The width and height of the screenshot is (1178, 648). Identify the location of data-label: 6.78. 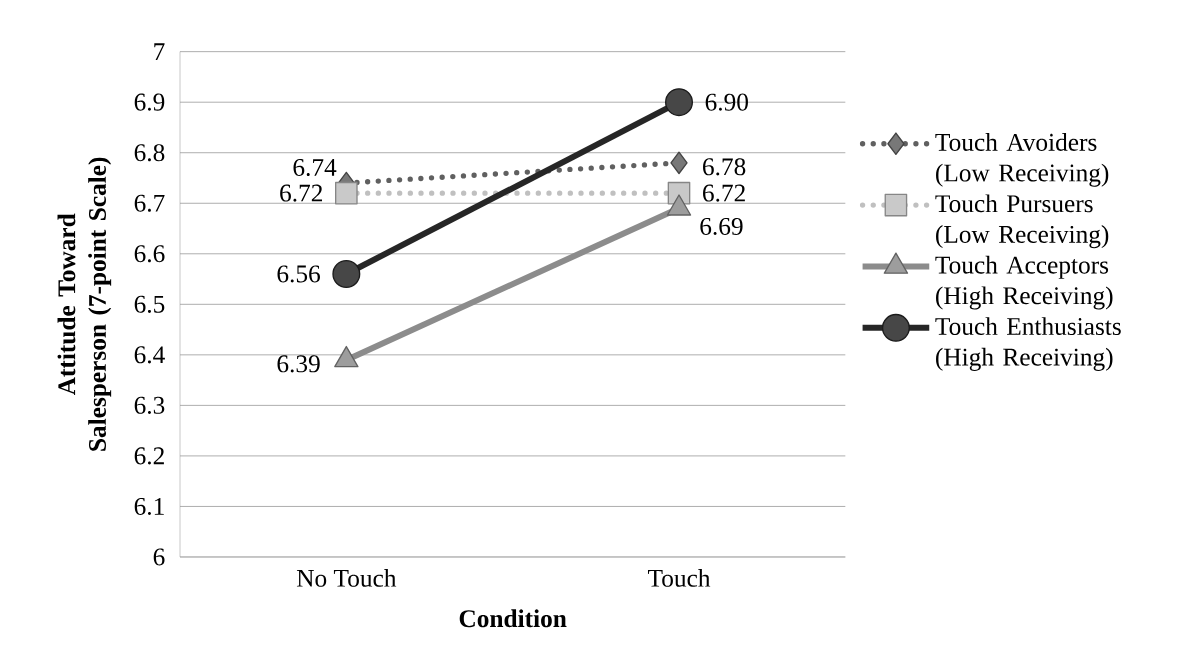
(724, 167).